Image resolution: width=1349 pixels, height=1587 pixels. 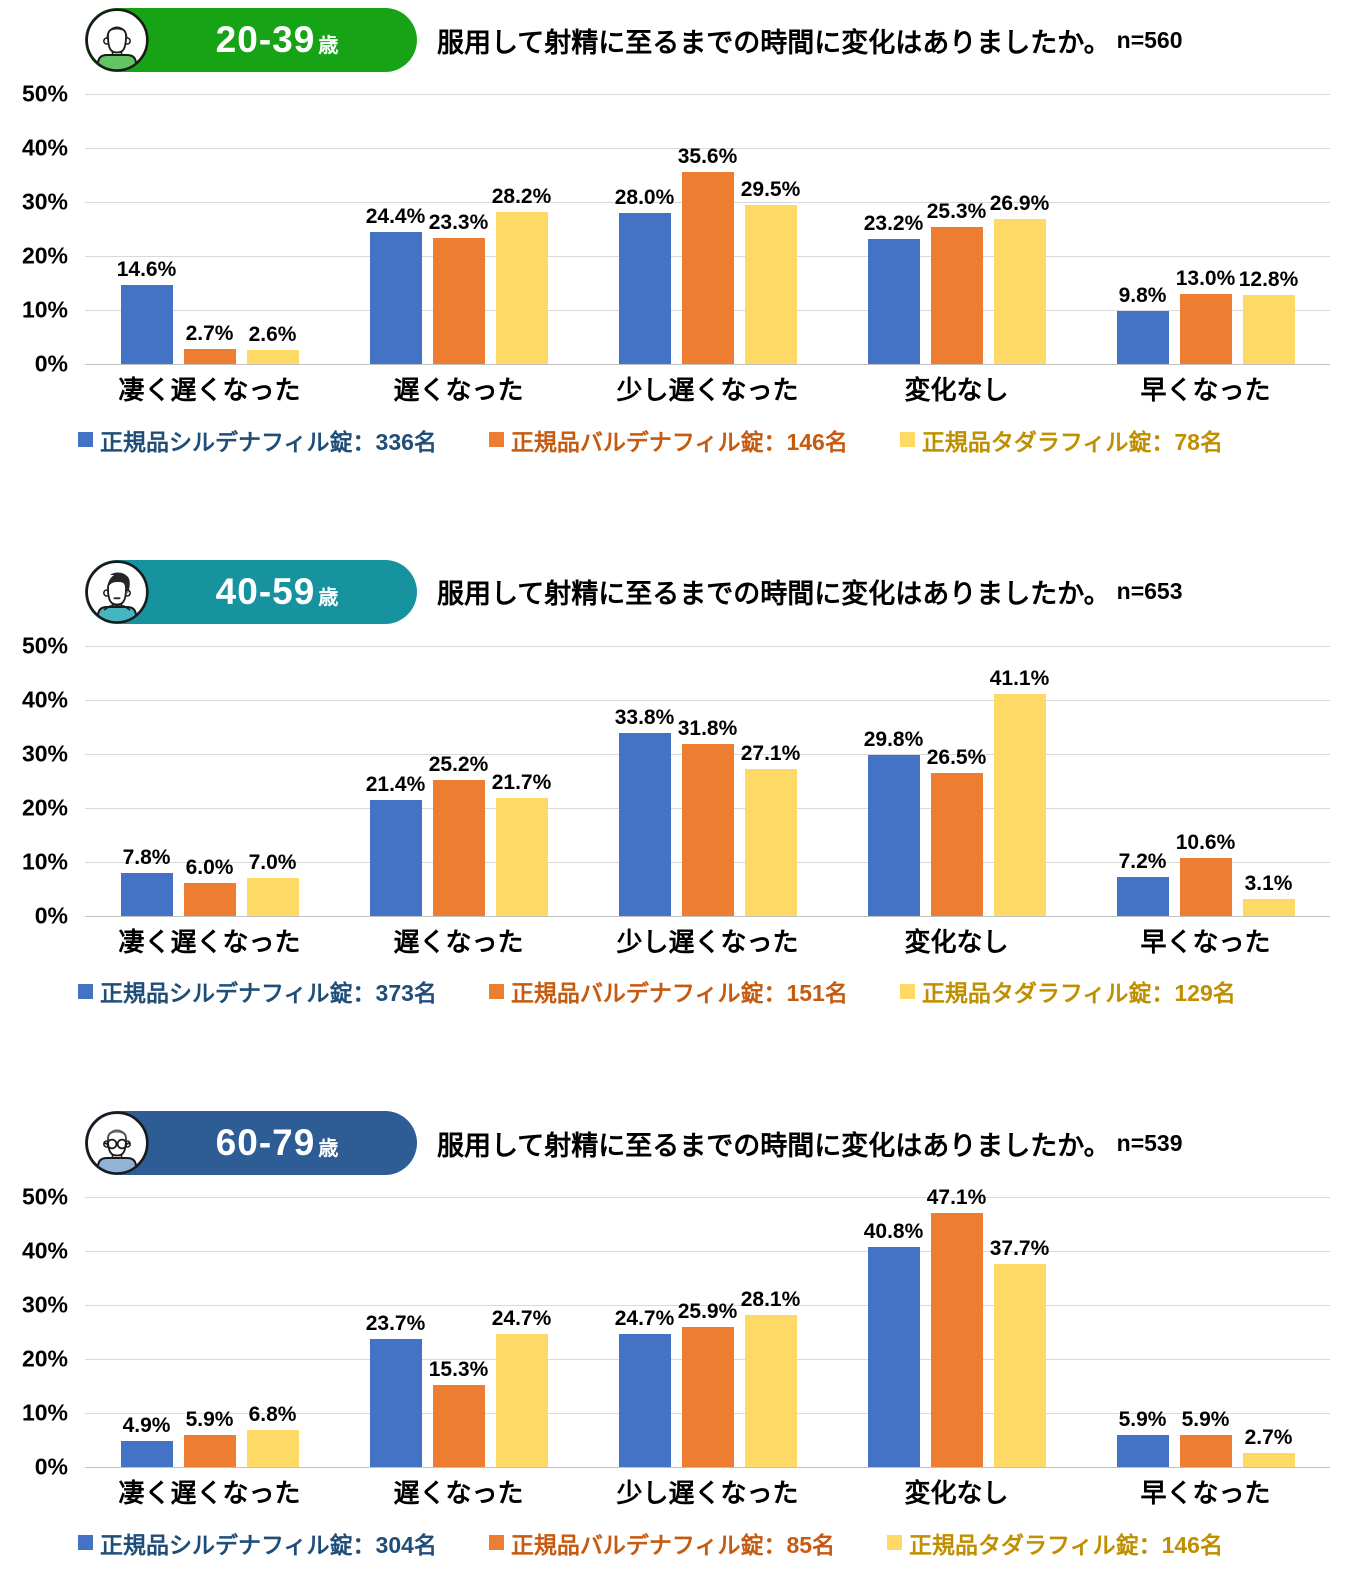 I want to click on legend-label: 正規品シルデナフィル錠：304名, so click(x=268, y=1544).